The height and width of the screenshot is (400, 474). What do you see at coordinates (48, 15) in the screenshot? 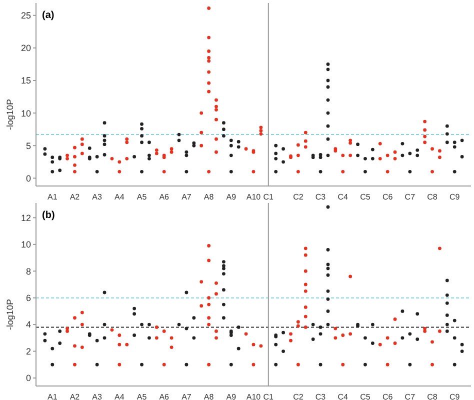
I see `annotation: (a)` at bounding box center [48, 15].